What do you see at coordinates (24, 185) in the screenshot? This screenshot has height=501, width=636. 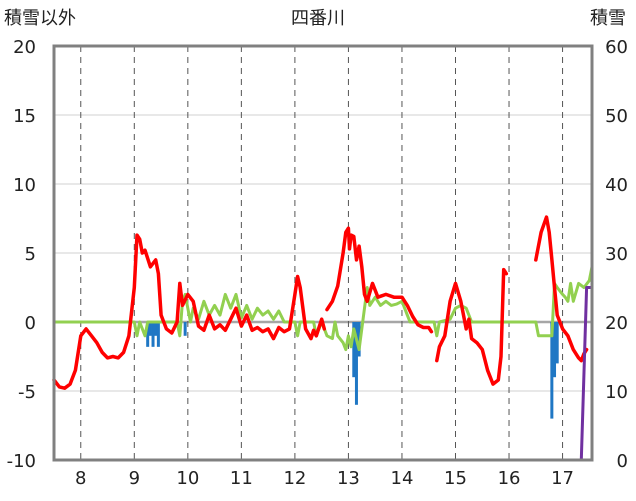 I see `left-tick-label: 10` at bounding box center [24, 185].